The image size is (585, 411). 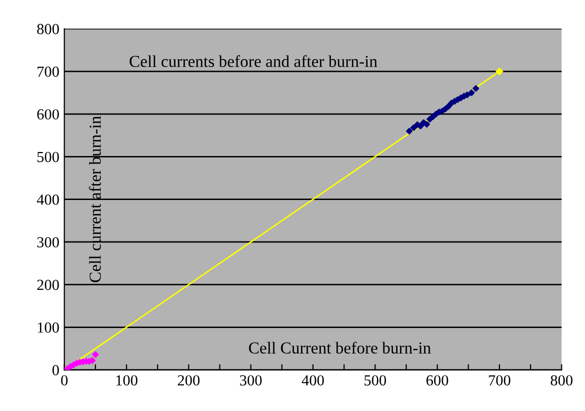 What do you see at coordinates (561, 380) in the screenshot?
I see `x-tick-label: 800` at bounding box center [561, 380].